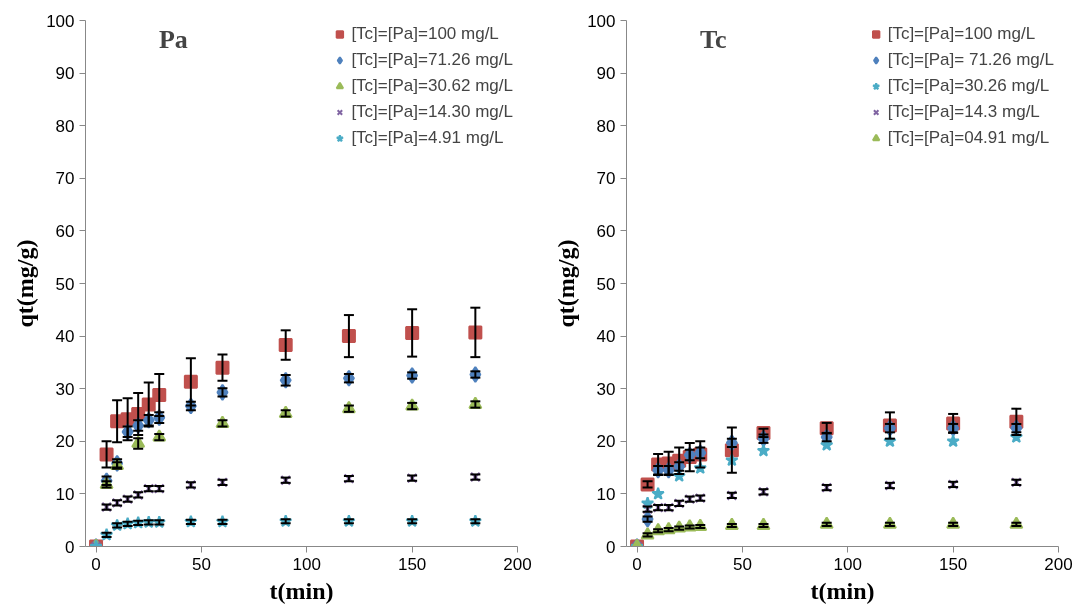 This screenshot has height=610, width=1078. Describe the element at coordinates (432, 112) in the screenshot. I see `legend-label: [Tc]=[Pa]=14.30 mg/L` at that location.